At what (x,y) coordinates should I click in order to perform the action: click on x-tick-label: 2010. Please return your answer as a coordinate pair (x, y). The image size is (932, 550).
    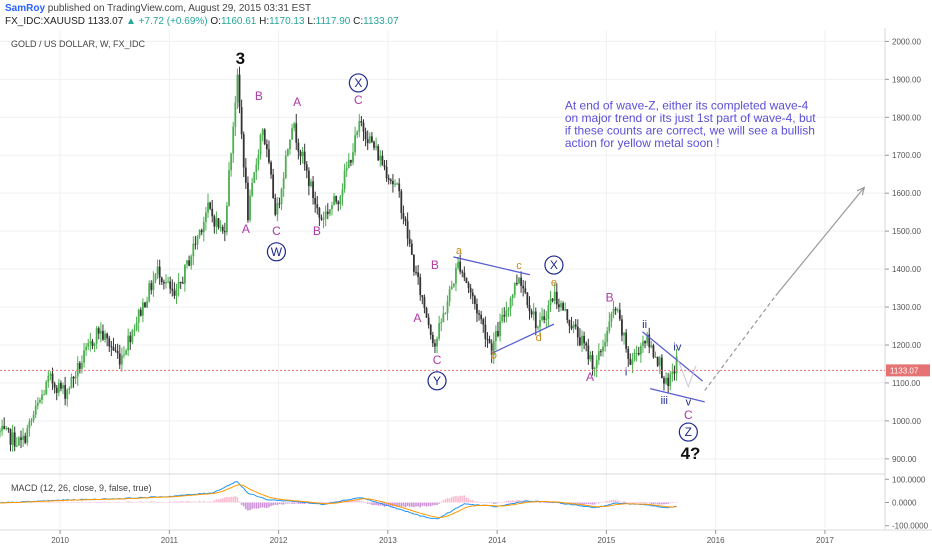
    Looking at the image, I should click on (60, 540).